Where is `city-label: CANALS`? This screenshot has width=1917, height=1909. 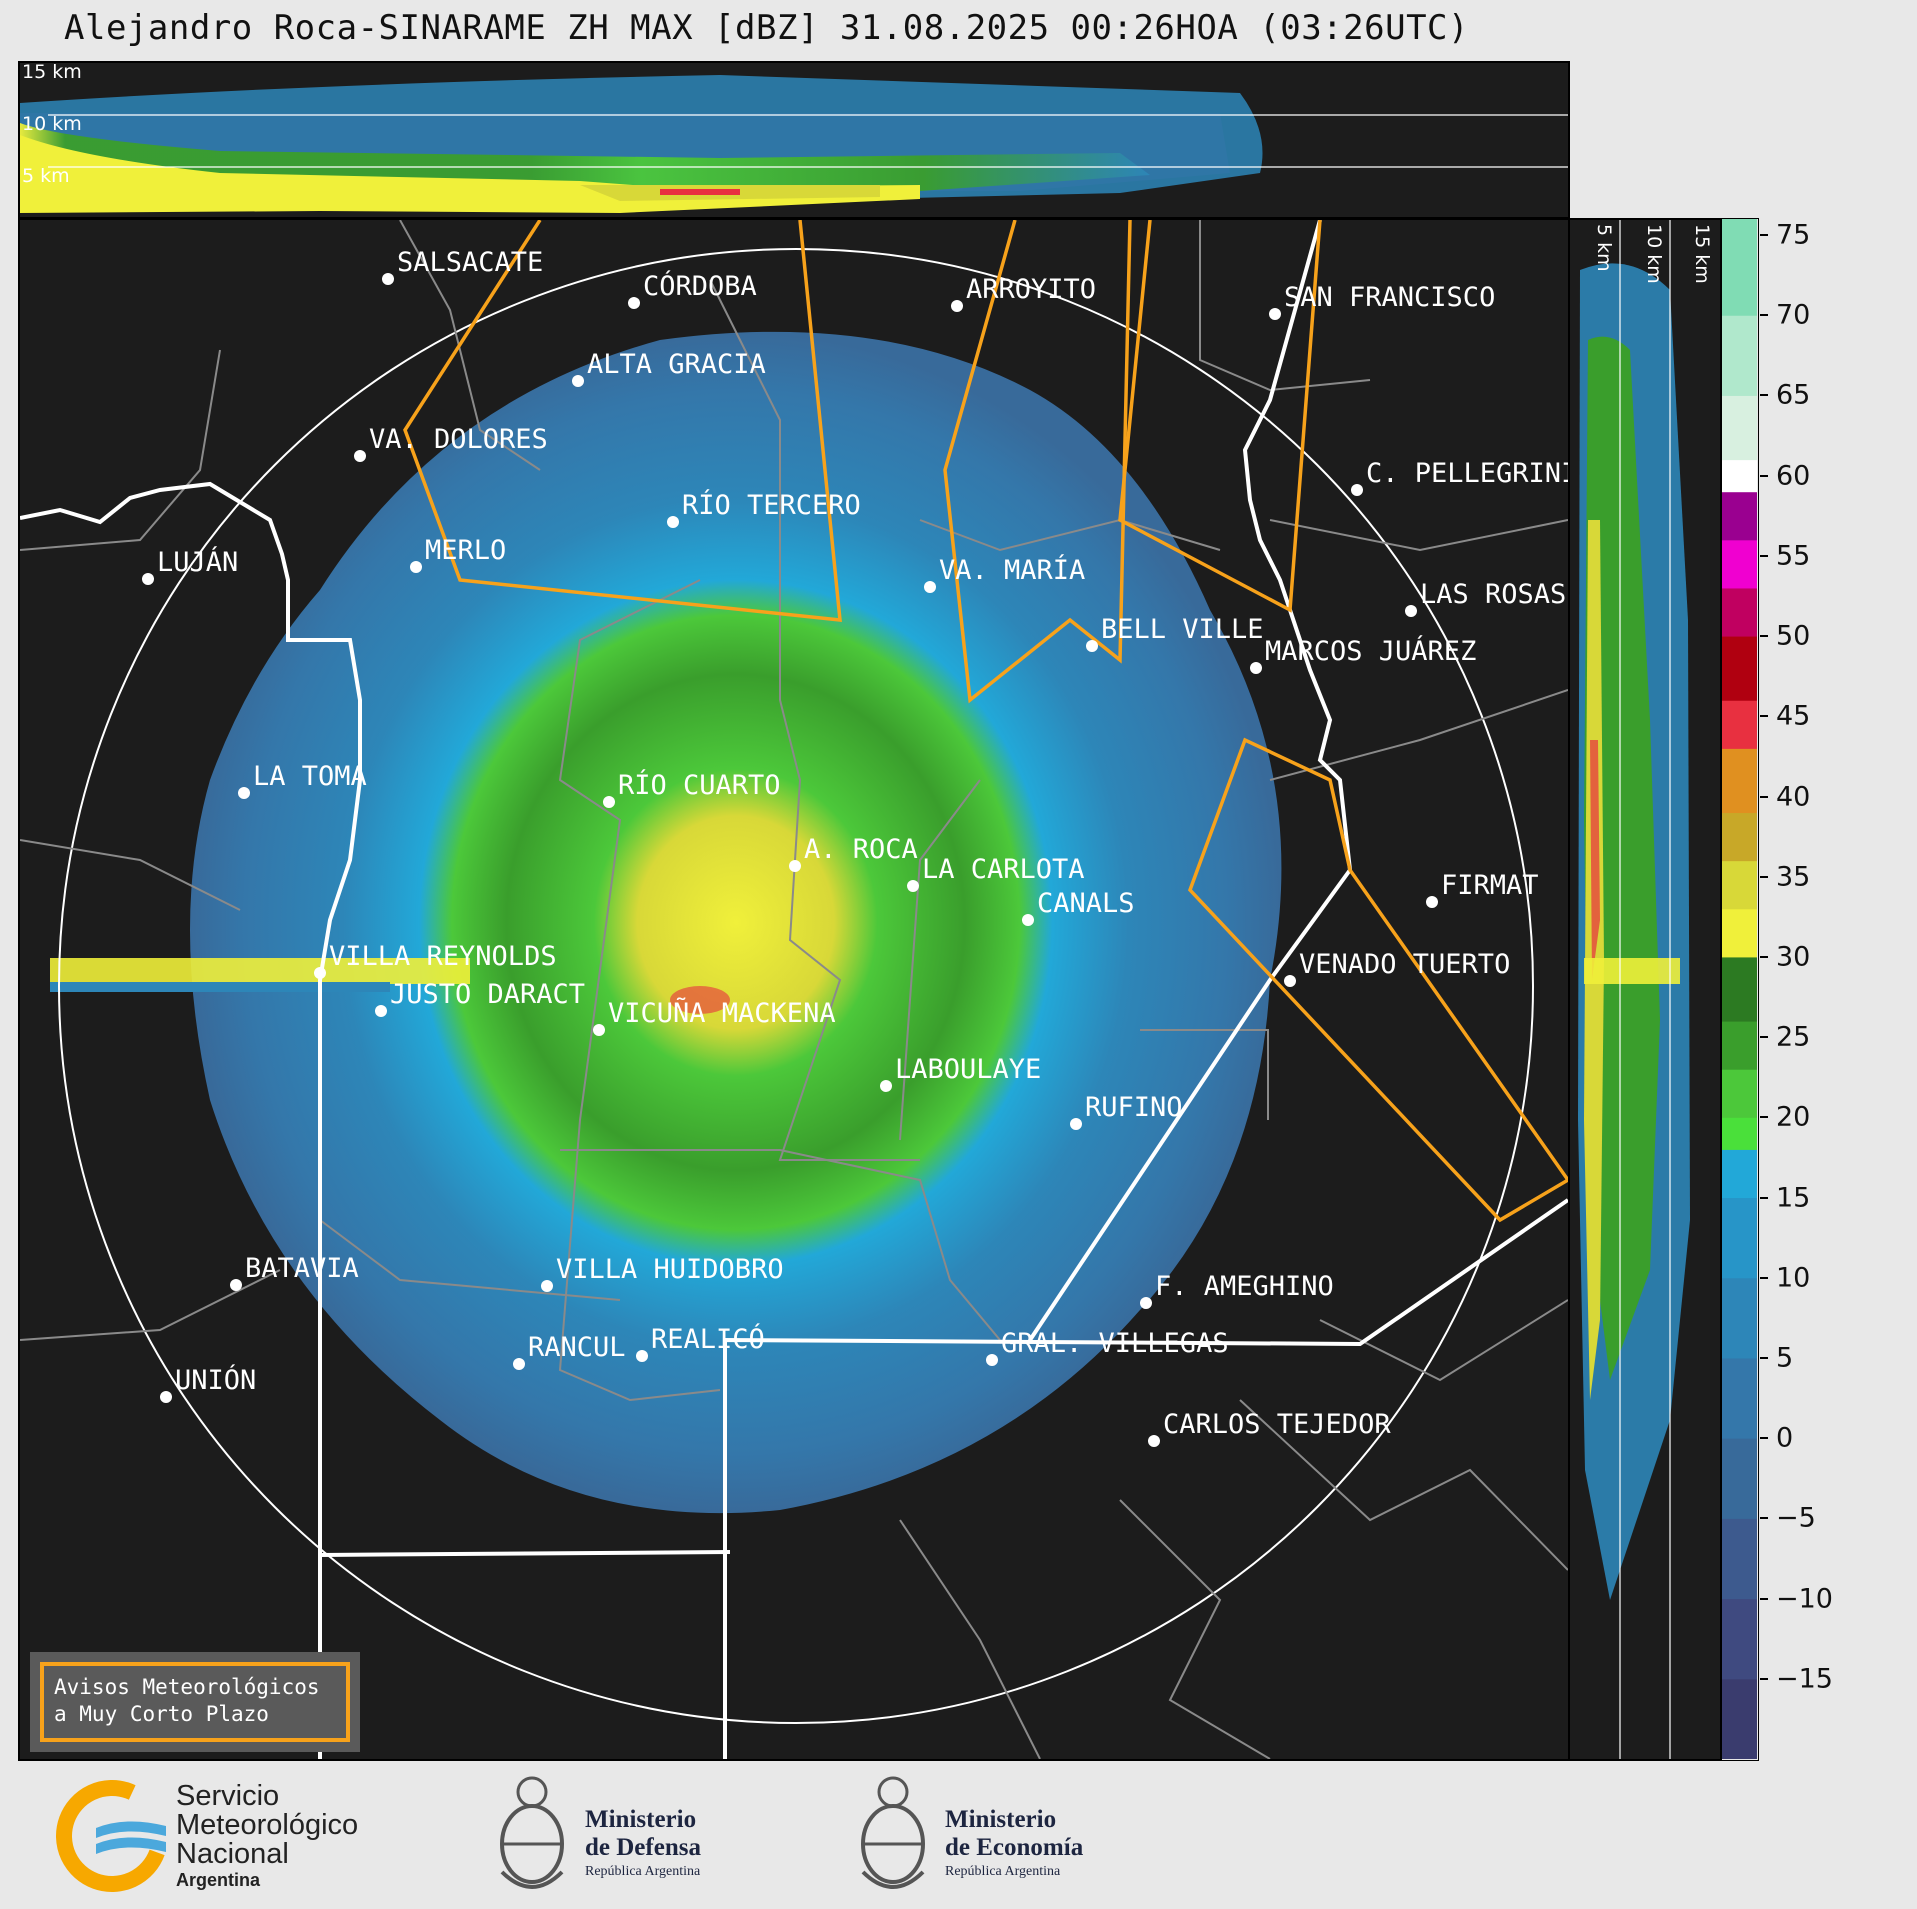 city-label: CANALS is located at coordinates (1086, 903).